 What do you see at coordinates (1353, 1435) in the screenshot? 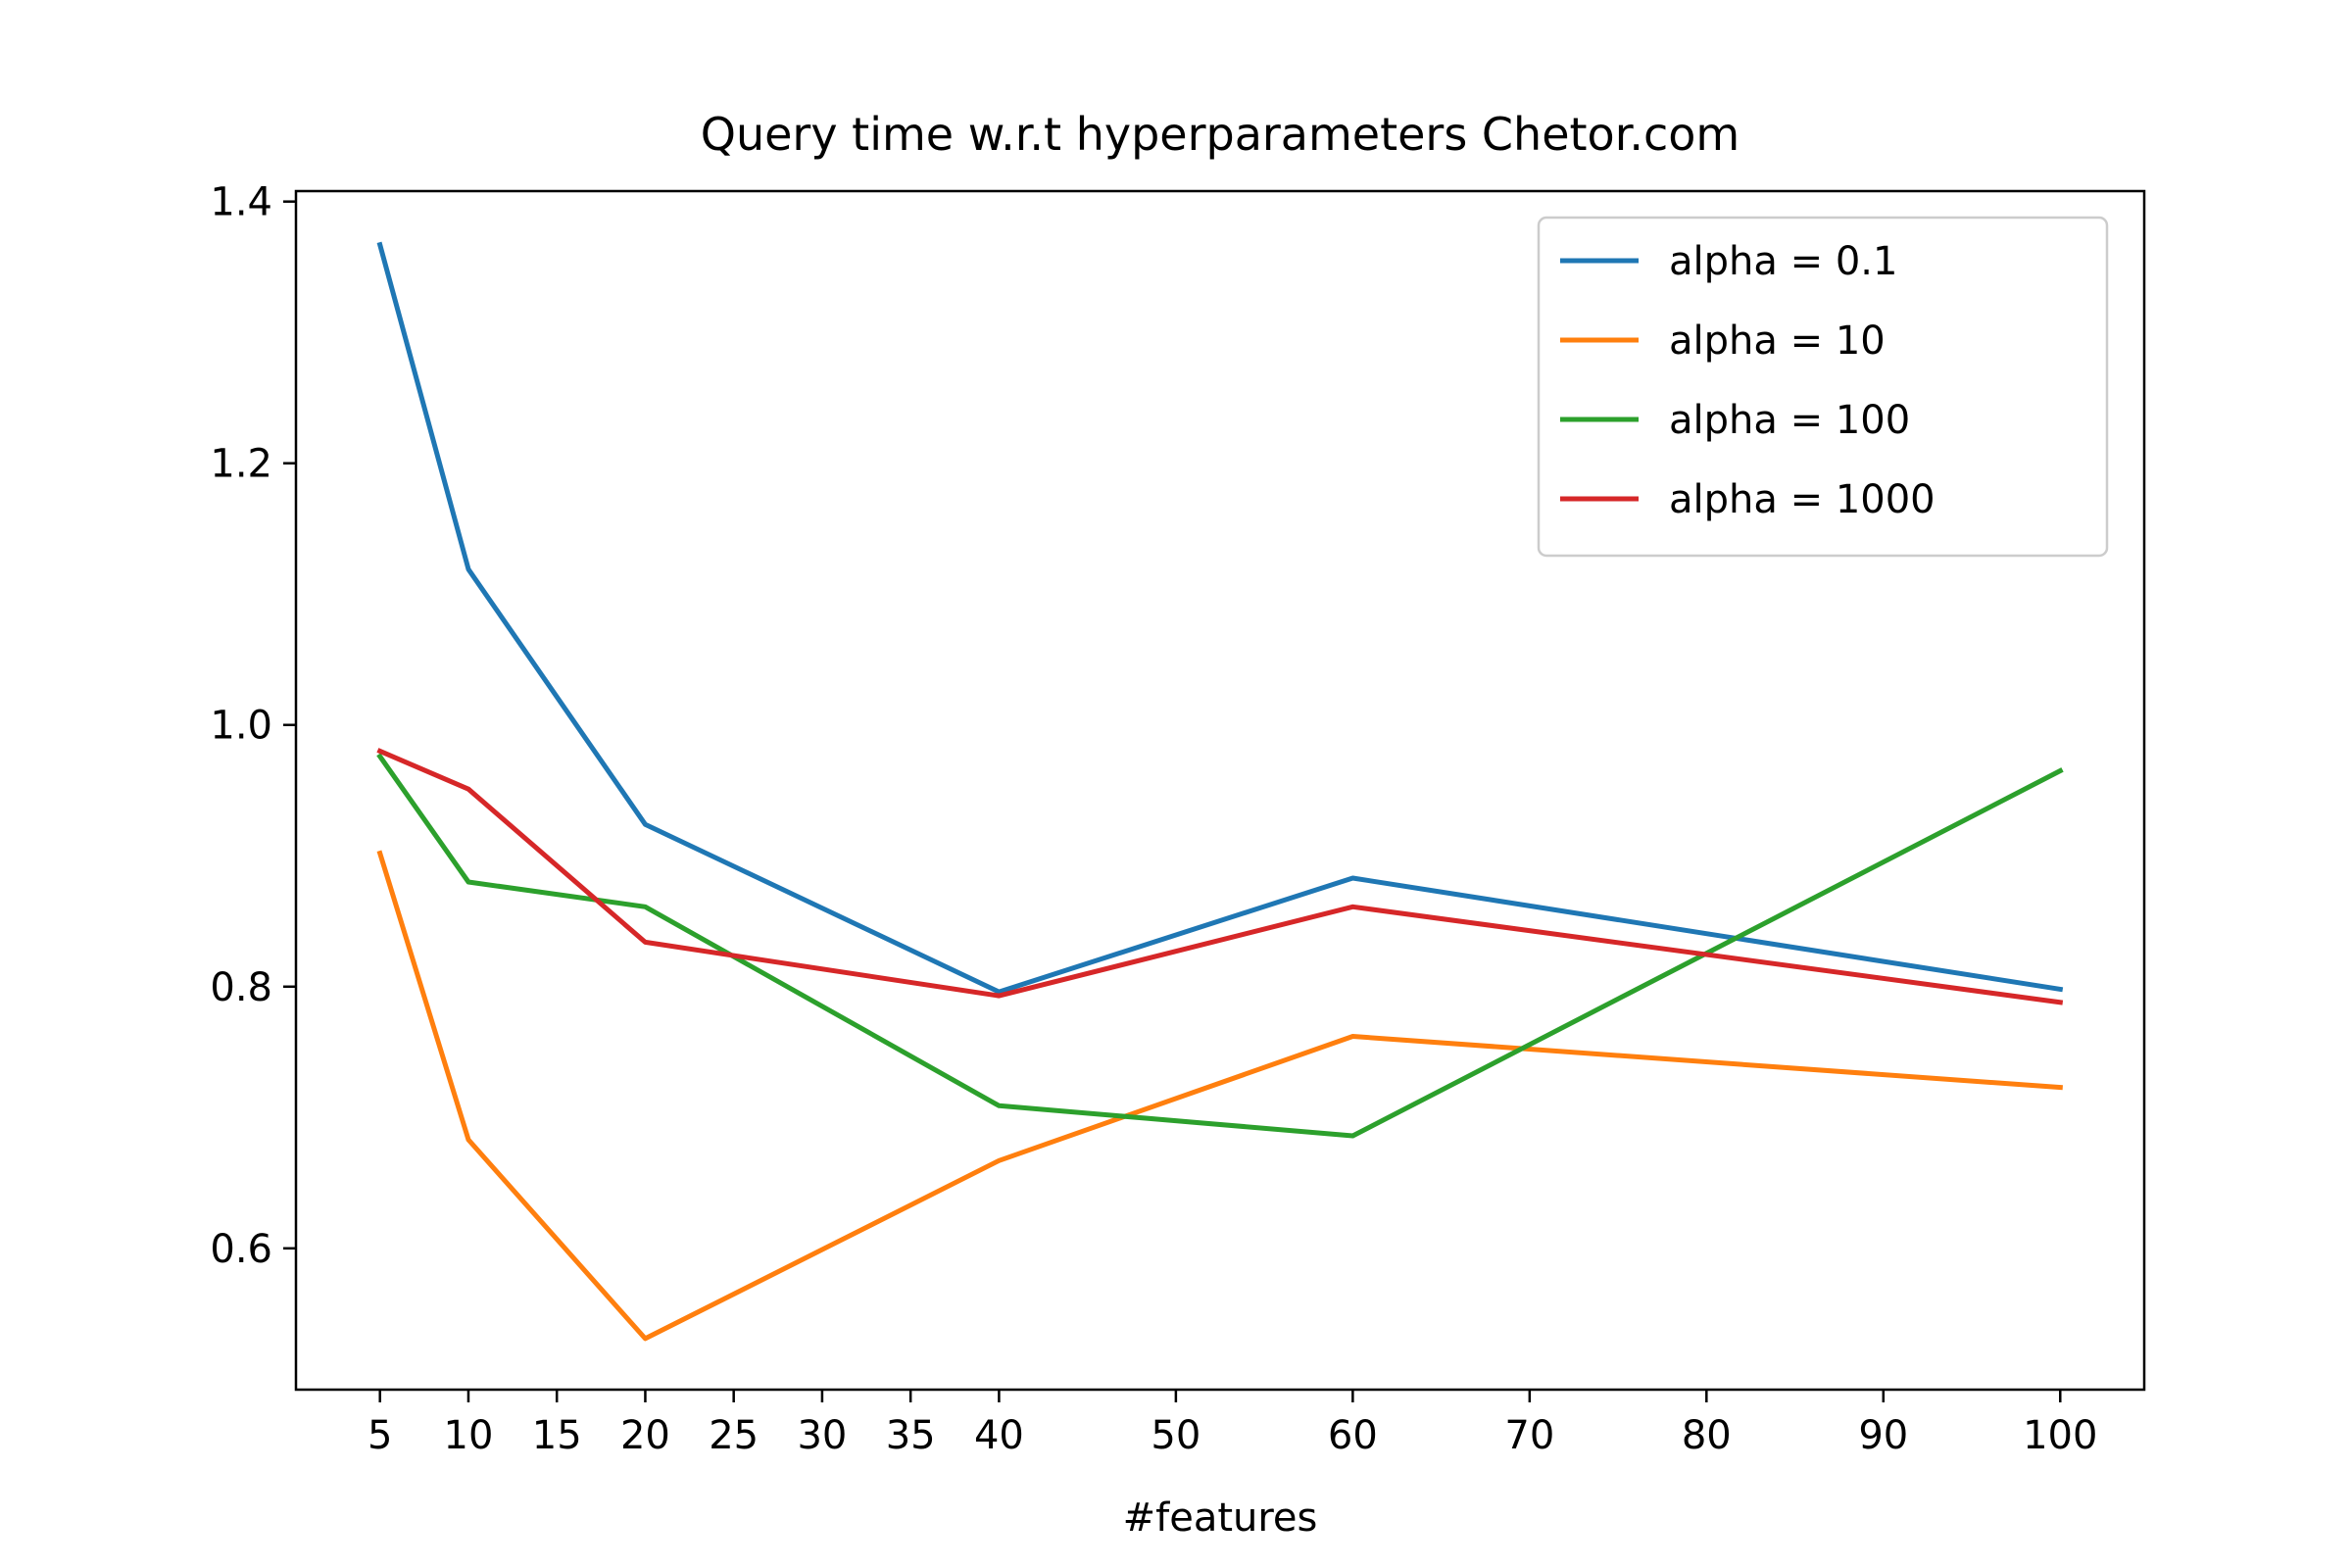
I see `x-tick-label-9: 60` at bounding box center [1353, 1435].